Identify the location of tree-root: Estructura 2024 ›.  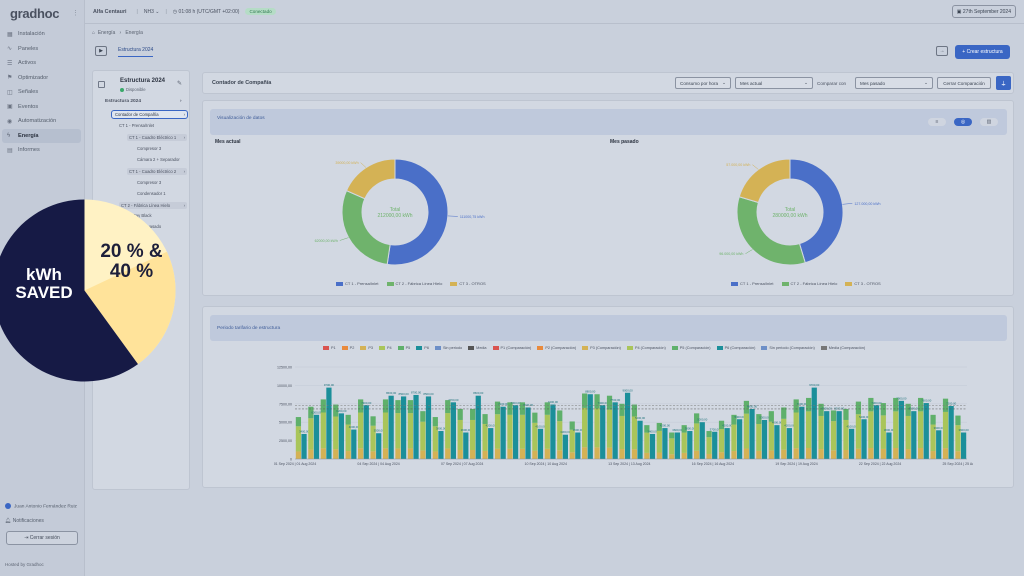
(143, 101).